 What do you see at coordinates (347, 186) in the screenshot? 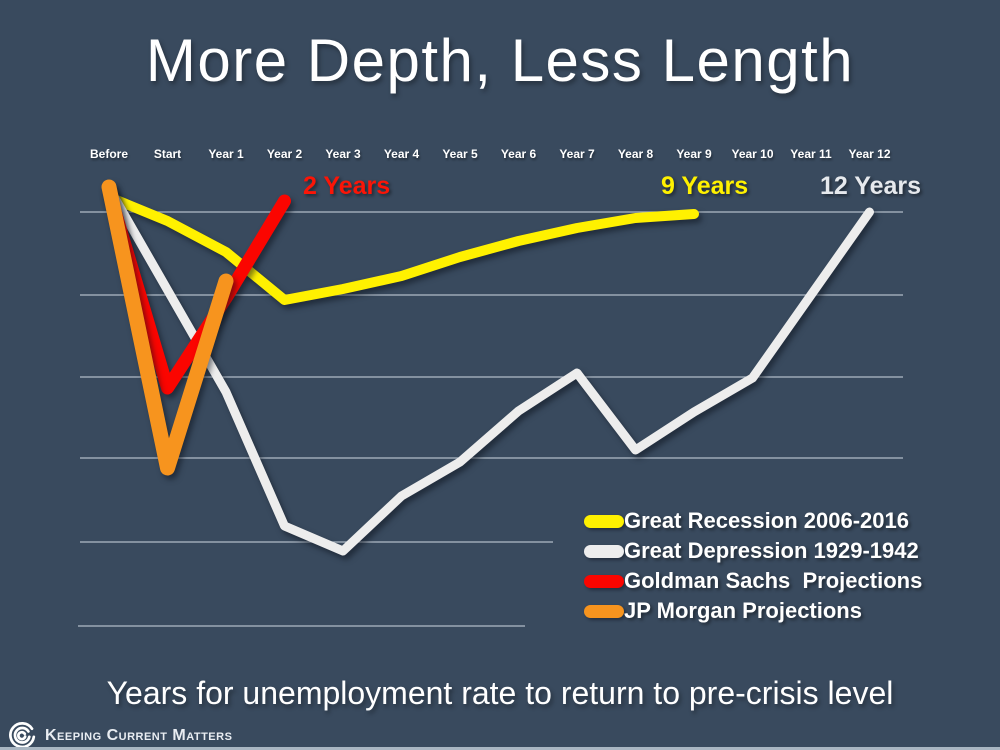
I see `annotation-goldman-recovery: 2 Years` at bounding box center [347, 186].